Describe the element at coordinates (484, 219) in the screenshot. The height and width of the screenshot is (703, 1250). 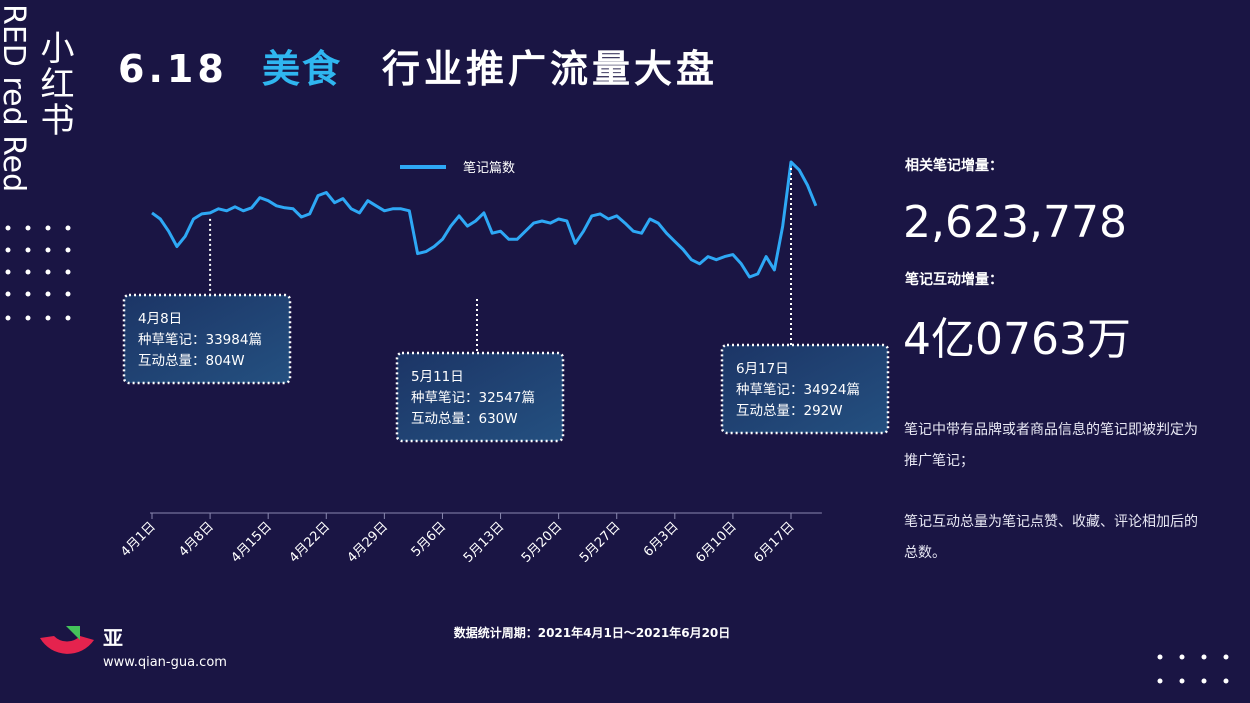
I see `data-line` at that location.